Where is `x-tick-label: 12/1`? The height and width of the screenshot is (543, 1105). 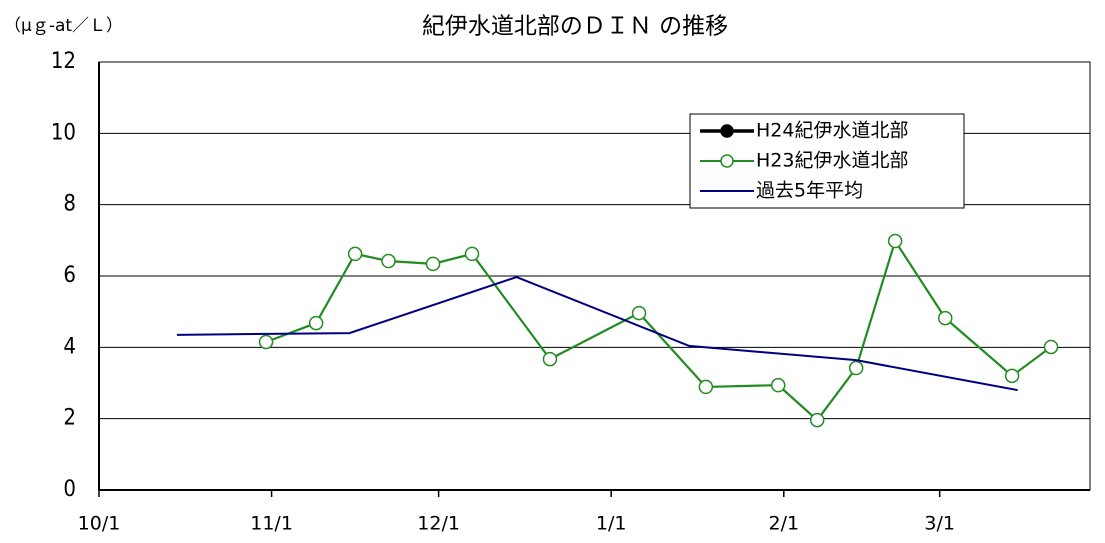
x-tick-label: 12/1 is located at coordinates (438, 524).